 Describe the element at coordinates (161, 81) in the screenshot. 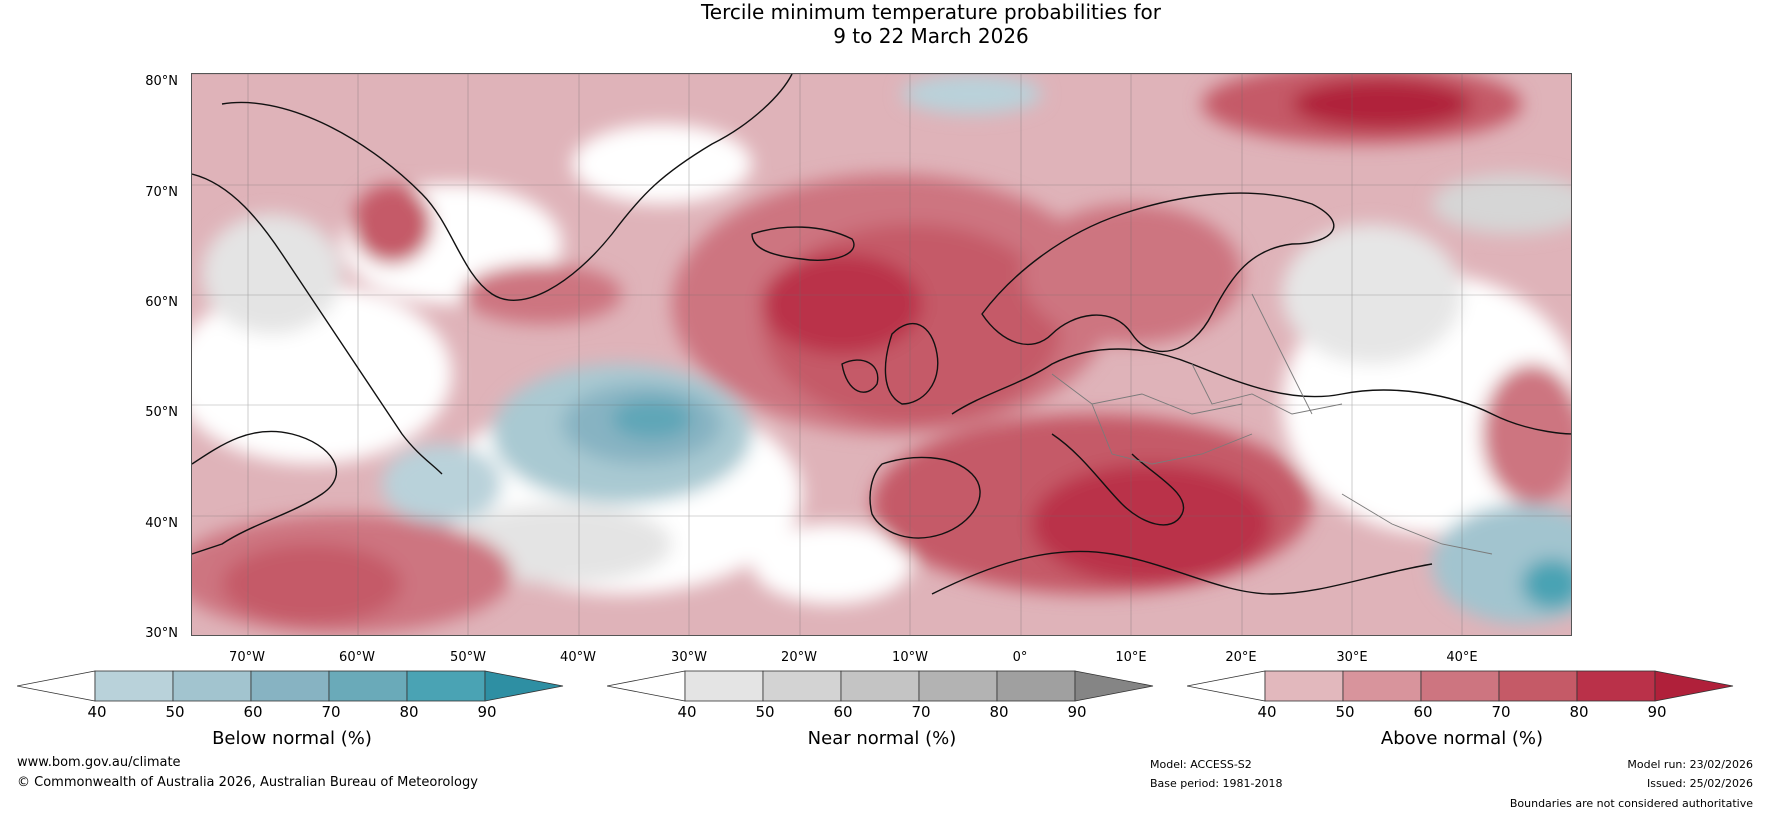

I see `lat-label-80n: 80°N` at that location.